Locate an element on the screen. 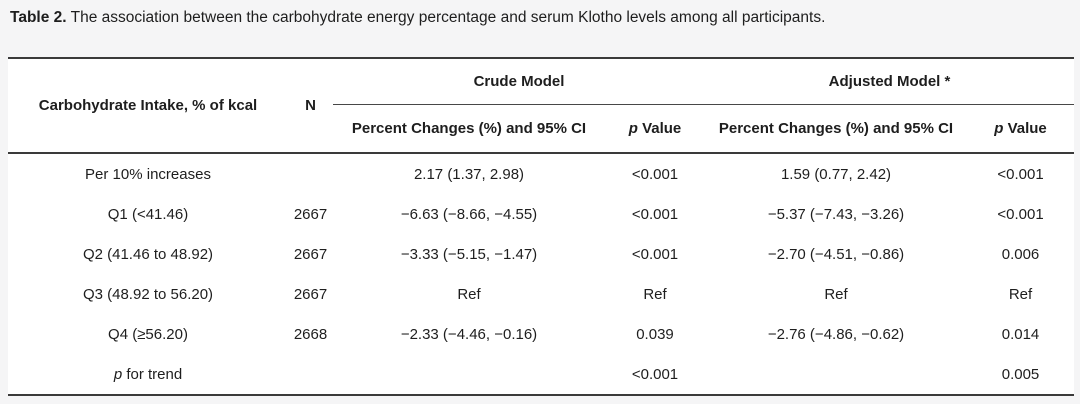 This screenshot has height=404, width=1080. col-header-adjusted-percent-changes: Percent Changes (%) and 95% CI is located at coordinates (836, 129).